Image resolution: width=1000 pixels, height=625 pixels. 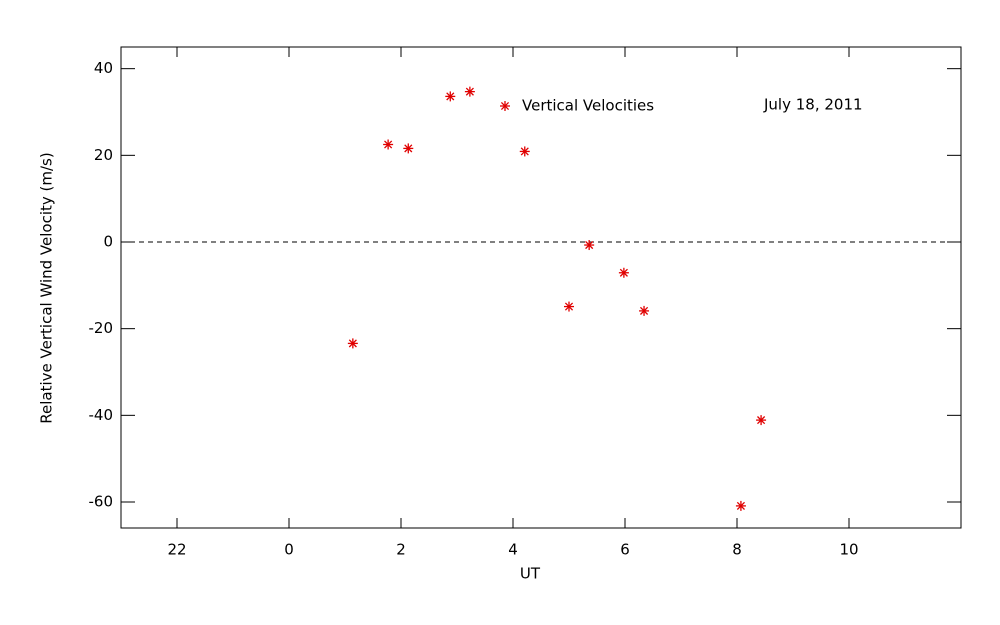 I want to click on y-tick-label: -40, so click(x=101, y=415).